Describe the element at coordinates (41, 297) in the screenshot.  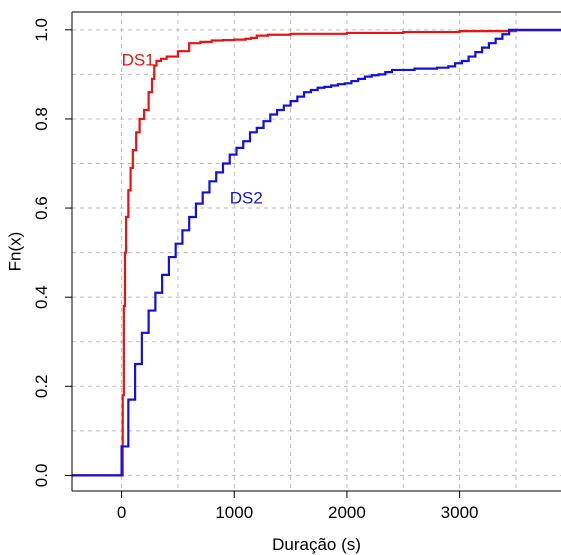
I see `y-tick-label: 0.4` at that location.